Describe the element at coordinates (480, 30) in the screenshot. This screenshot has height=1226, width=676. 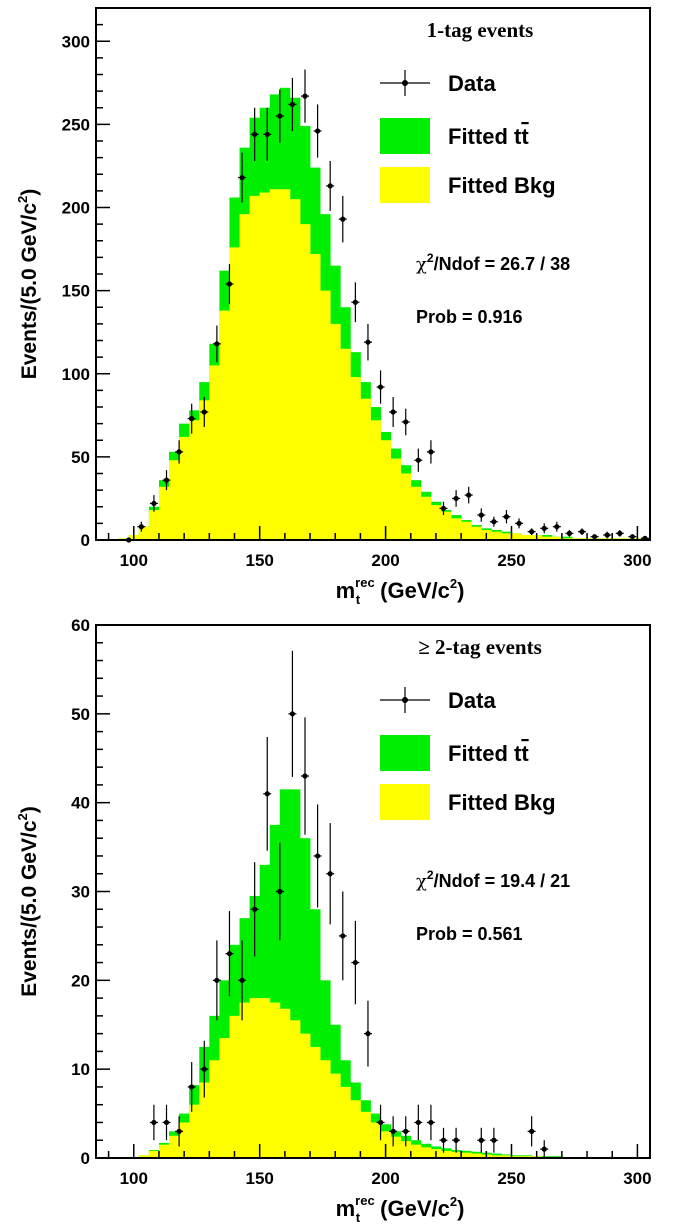
I see `chart-title: 1-tag events` at that location.